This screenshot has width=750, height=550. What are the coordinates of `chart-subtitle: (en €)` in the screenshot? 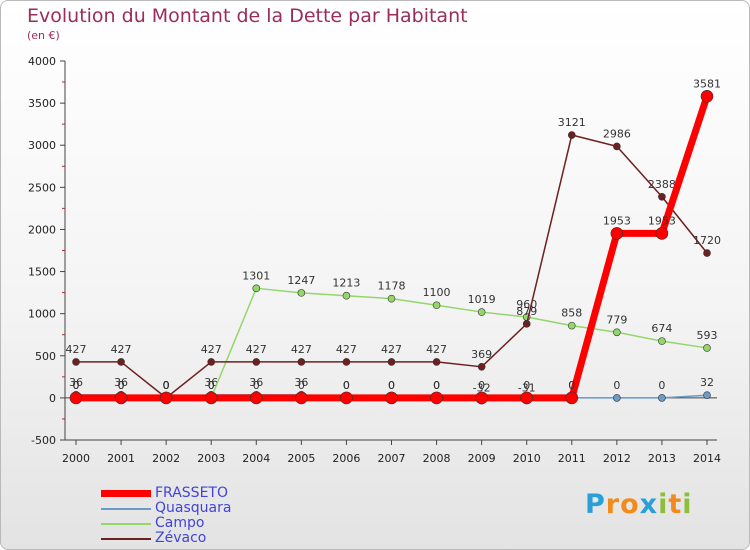 It's located at (43, 35).